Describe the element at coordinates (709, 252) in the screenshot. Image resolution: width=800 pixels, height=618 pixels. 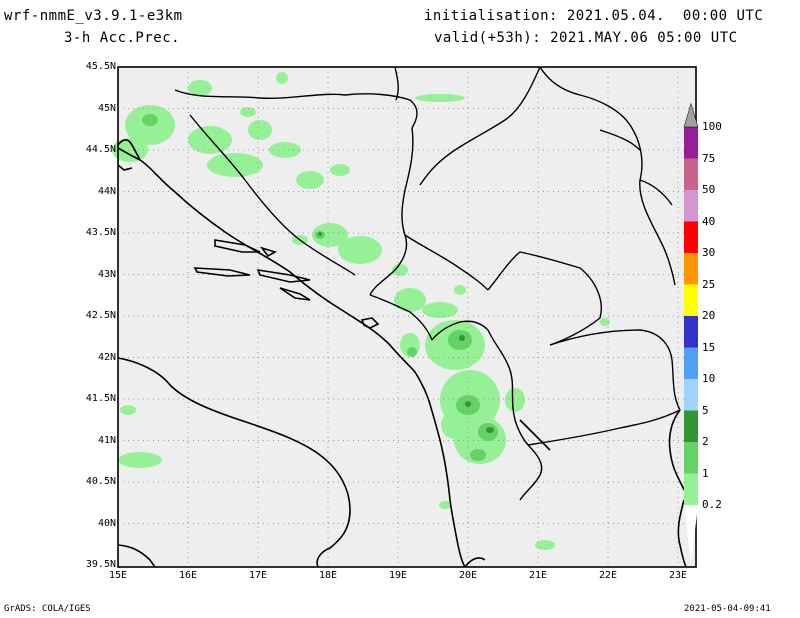
I see `colorbar-level-label: 30` at that location.